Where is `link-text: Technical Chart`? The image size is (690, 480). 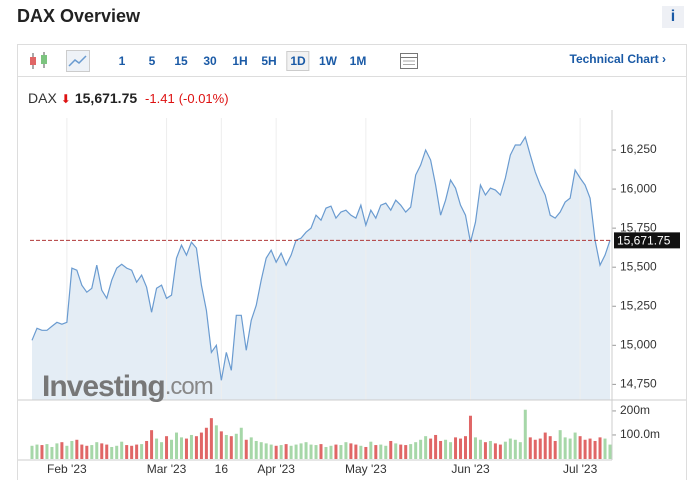 link-text: Technical Chart is located at coordinates (614, 59).